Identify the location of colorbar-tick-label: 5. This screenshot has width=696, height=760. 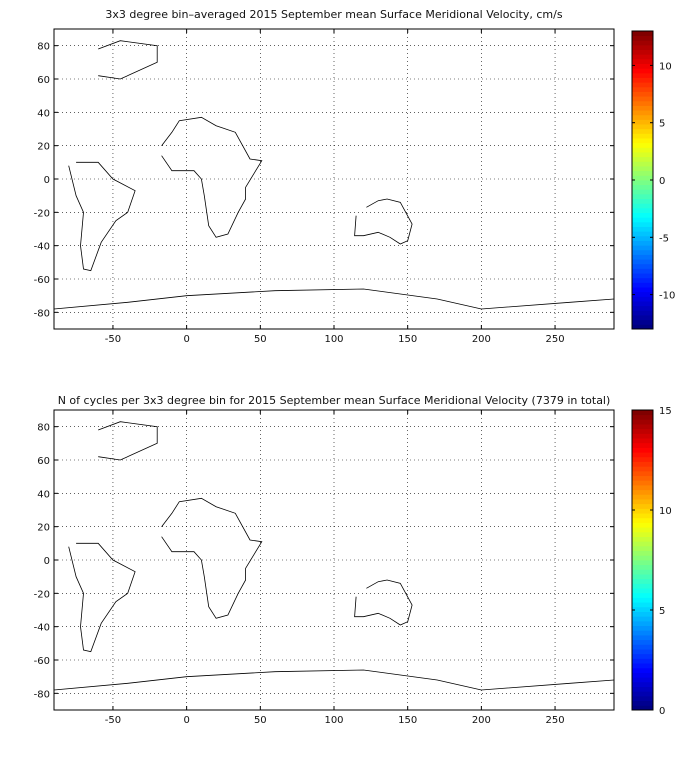
(662, 124).